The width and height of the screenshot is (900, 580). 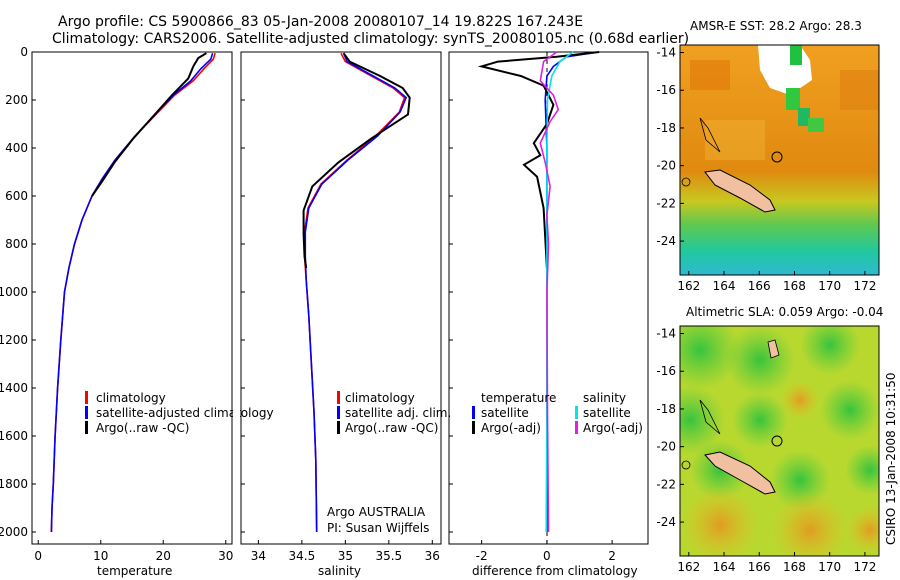 What do you see at coordinates (777, 441) in the screenshot?
I see `sla-argo-marker` at bounding box center [777, 441].